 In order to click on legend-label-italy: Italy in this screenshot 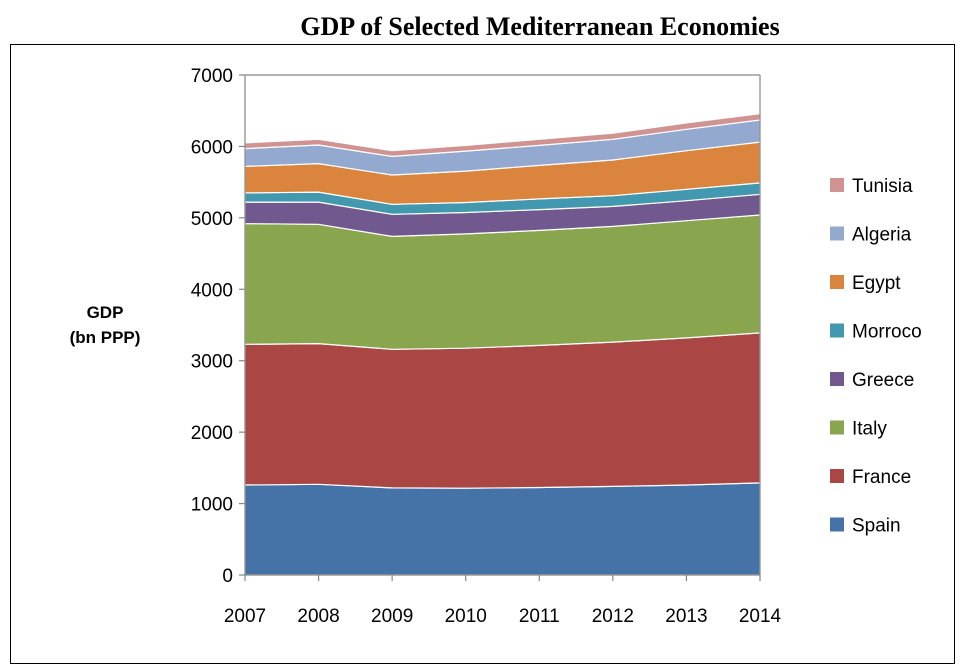, I will do `click(869, 429)`.